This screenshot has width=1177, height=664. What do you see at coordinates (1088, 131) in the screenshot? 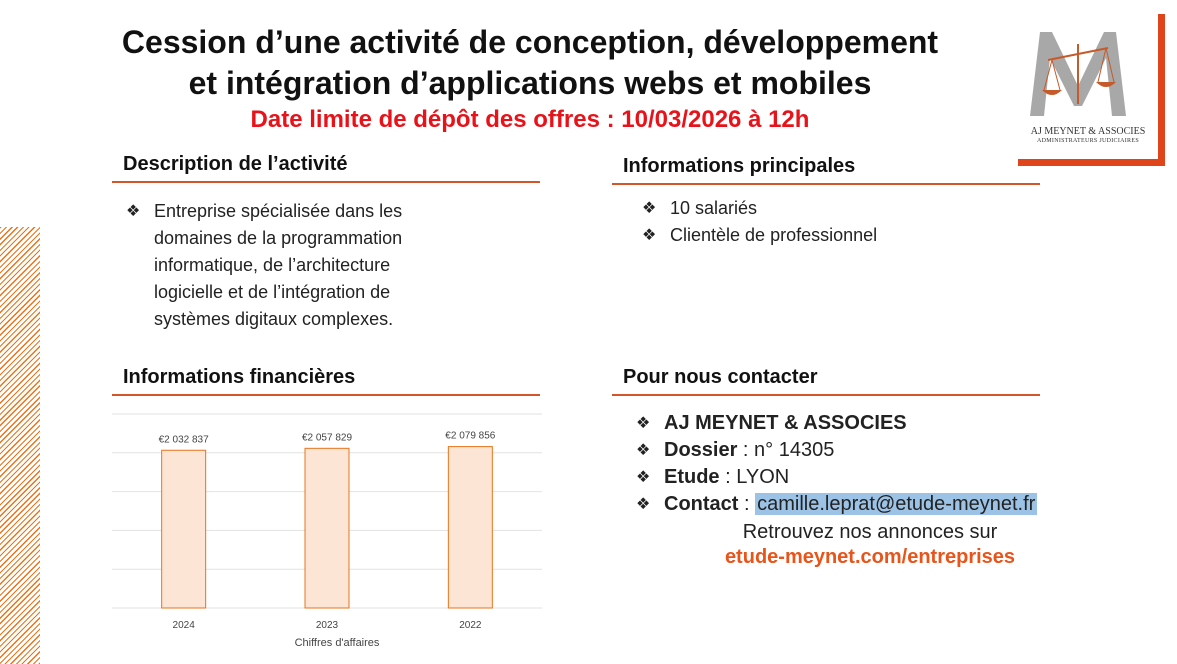
I see `logo-name: AJ MEYNET & ASSOCIES` at bounding box center [1088, 131].